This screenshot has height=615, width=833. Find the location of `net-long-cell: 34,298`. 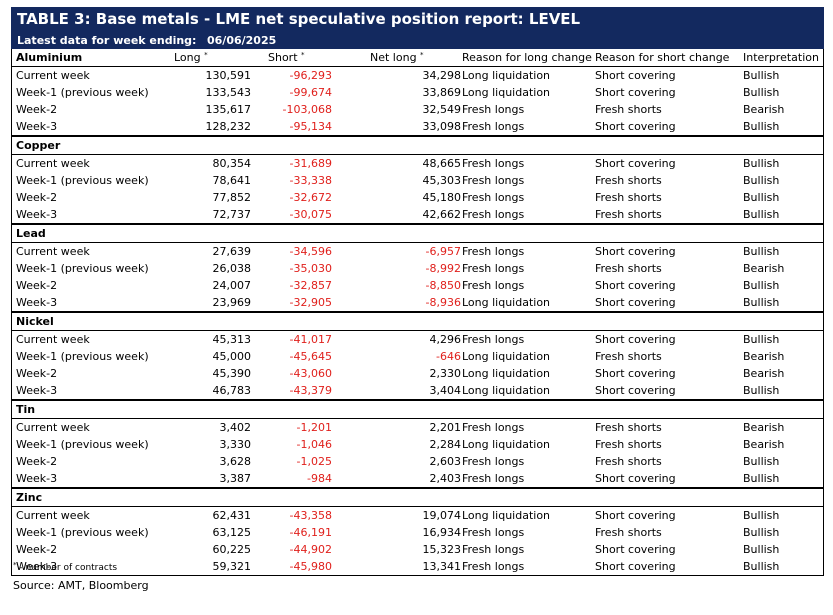

net-long-cell: 34,298 is located at coordinates (442, 75).